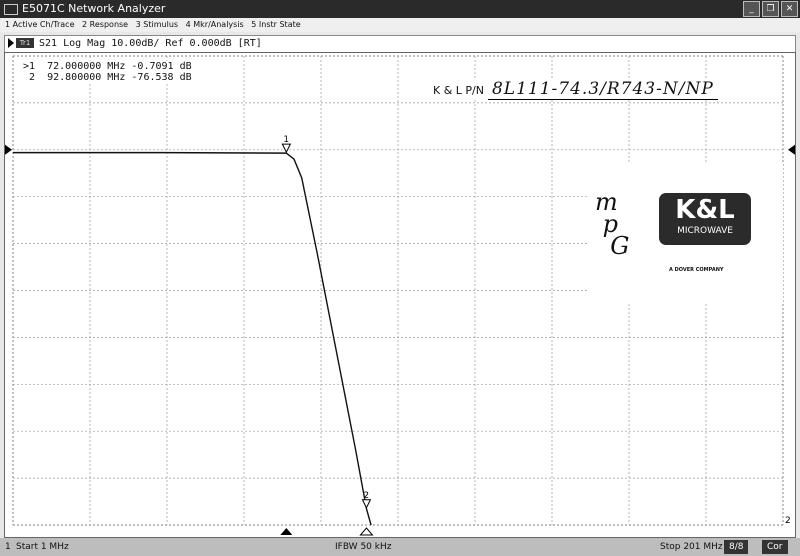 The width and height of the screenshot is (800, 556). I want to click on correction-status: Cor, so click(775, 547).